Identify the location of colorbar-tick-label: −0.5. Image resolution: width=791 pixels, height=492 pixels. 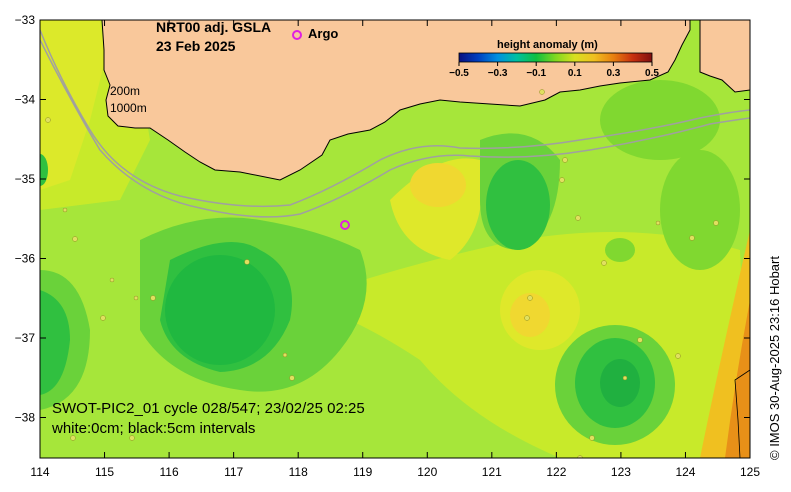
(459, 73).